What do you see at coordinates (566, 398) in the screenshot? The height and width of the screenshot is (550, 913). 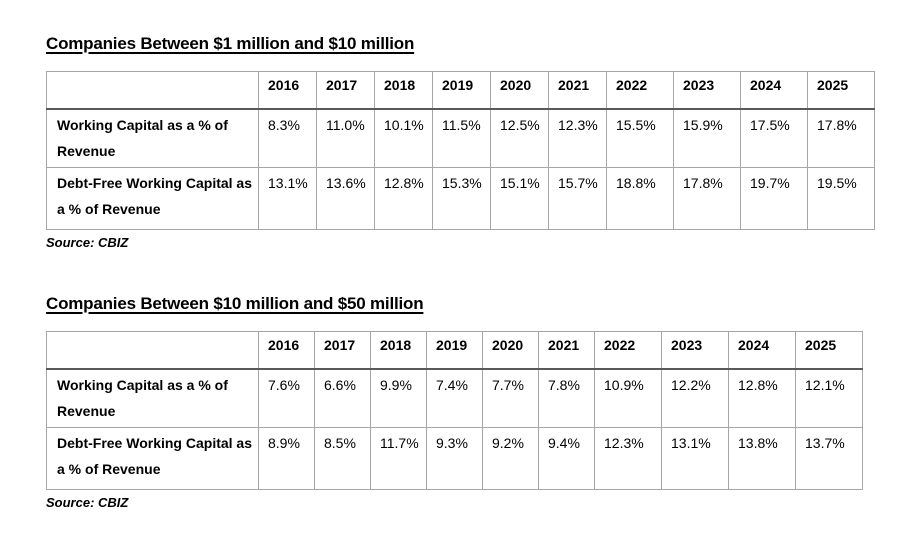 I see `value-cell: 7.8%` at bounding box center [566, 398].